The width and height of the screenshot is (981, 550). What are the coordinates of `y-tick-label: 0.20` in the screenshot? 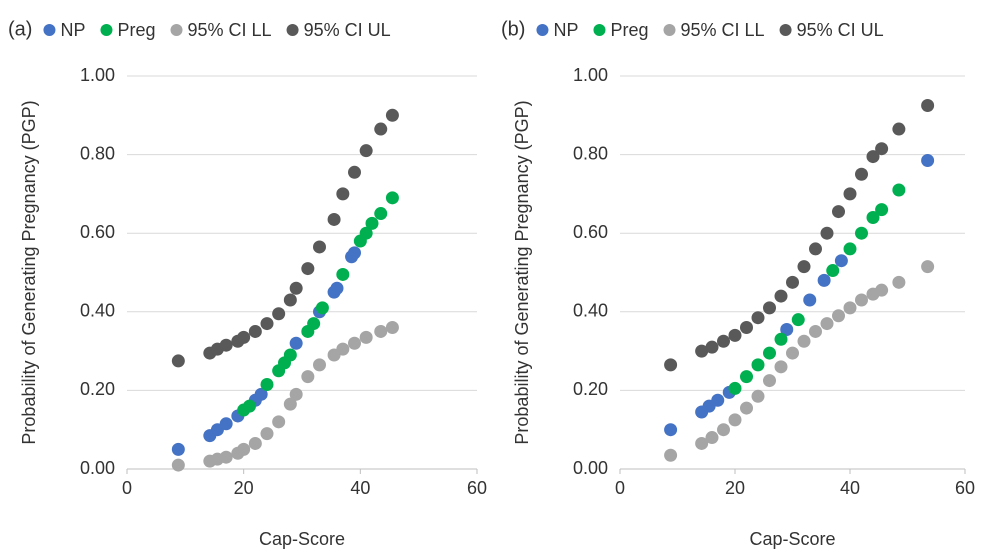 It's located at (590, 389).